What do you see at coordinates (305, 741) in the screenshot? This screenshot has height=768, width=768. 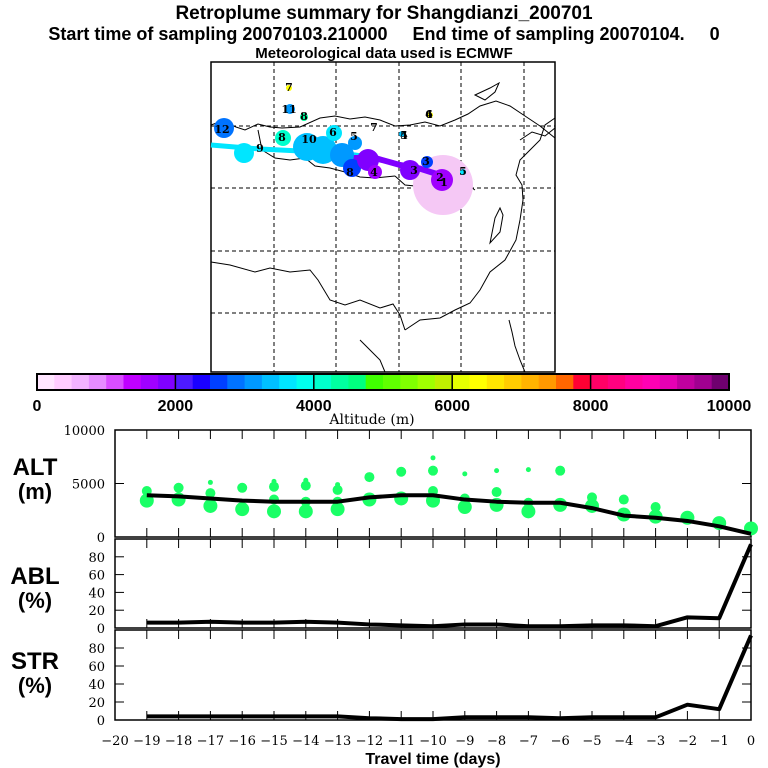 I see `x-tick-label: −14` at bounding box center [305, 741].